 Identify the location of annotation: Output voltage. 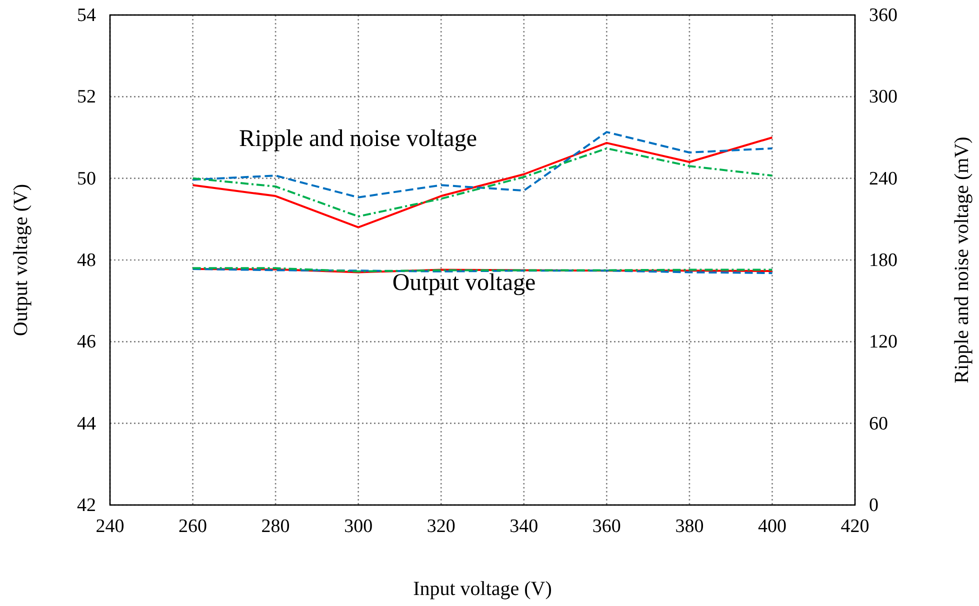
(464, 283).